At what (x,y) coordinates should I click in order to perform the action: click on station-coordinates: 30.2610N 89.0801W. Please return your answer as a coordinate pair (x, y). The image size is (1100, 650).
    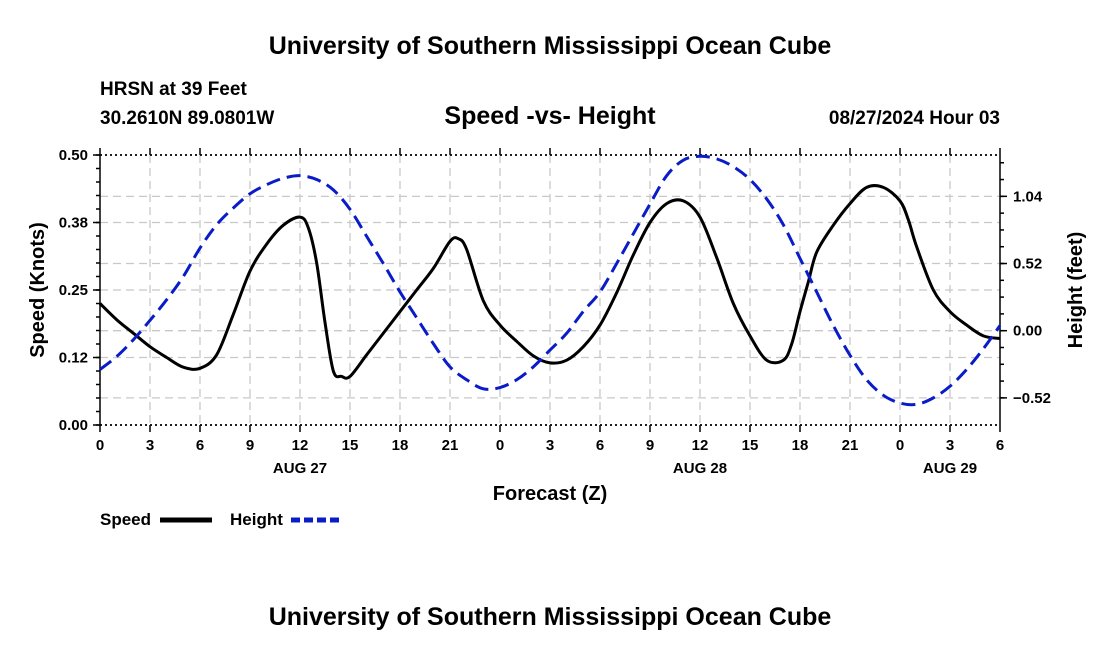
    Looking at the image, I should click on (187, 118).